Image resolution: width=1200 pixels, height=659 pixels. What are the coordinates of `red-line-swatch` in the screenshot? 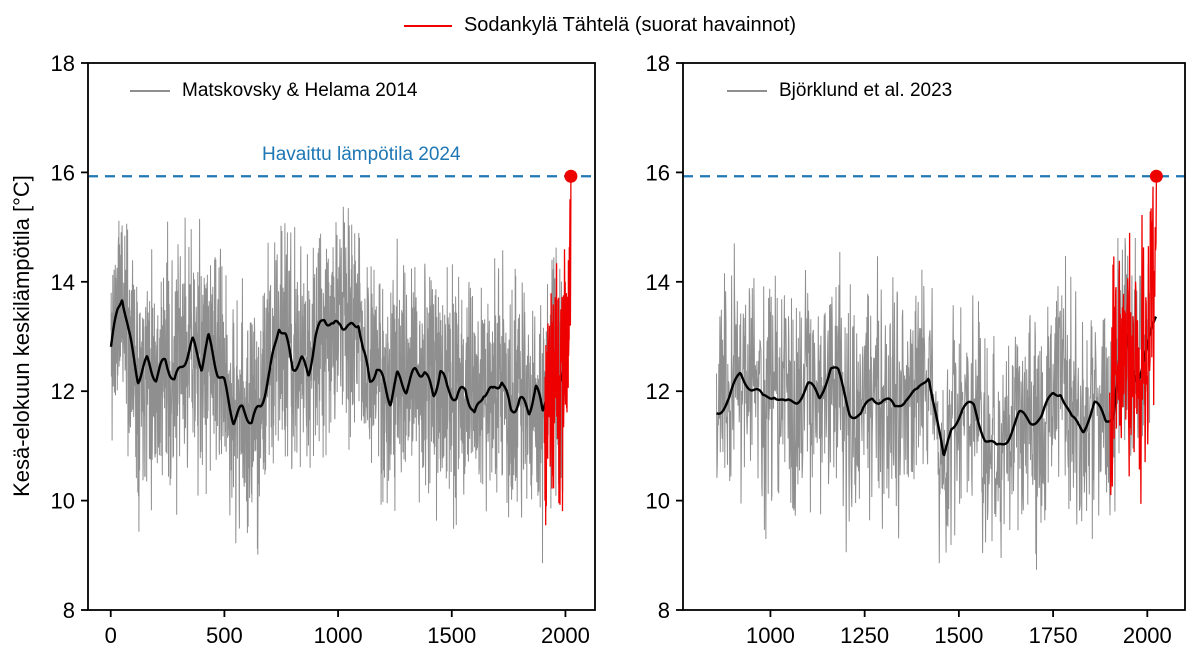 It's located at (427, 25).